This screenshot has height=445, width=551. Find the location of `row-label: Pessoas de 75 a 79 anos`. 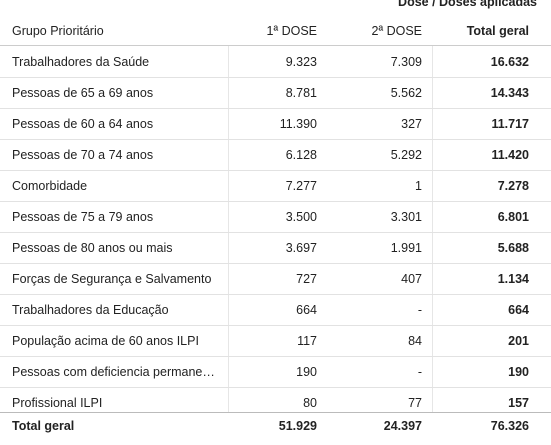

row-label: Pessoas de 75 a 79 anos is located at coordinates (83, 217).